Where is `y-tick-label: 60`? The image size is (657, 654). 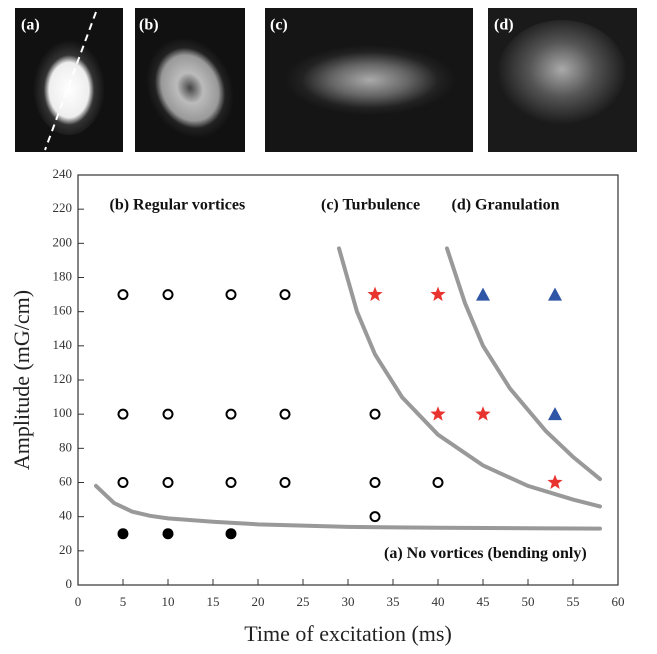 y-tick-label: 60 is located at coordinates (65, 480).